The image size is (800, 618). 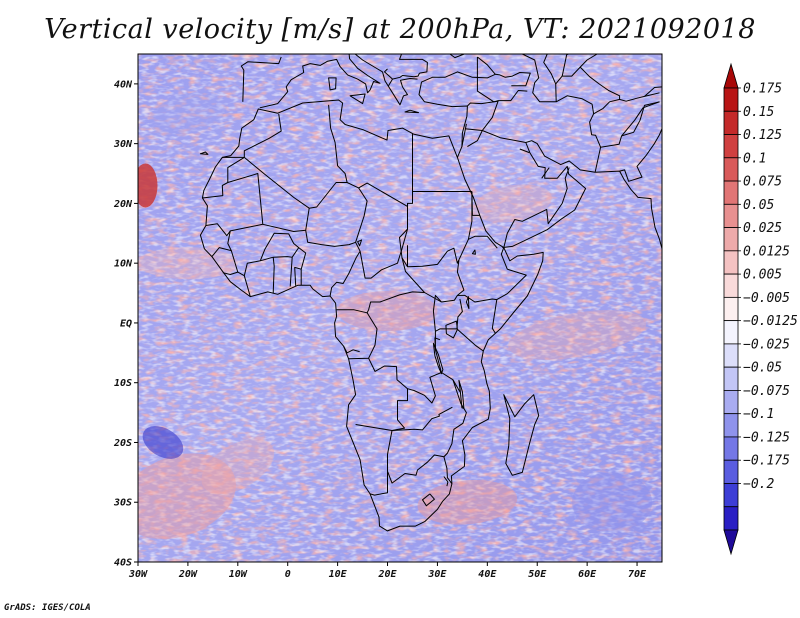 What do you see at coordinates (467, 303) in the screenshot?
I see `lake-turkana` at bounding box center [467, 303].